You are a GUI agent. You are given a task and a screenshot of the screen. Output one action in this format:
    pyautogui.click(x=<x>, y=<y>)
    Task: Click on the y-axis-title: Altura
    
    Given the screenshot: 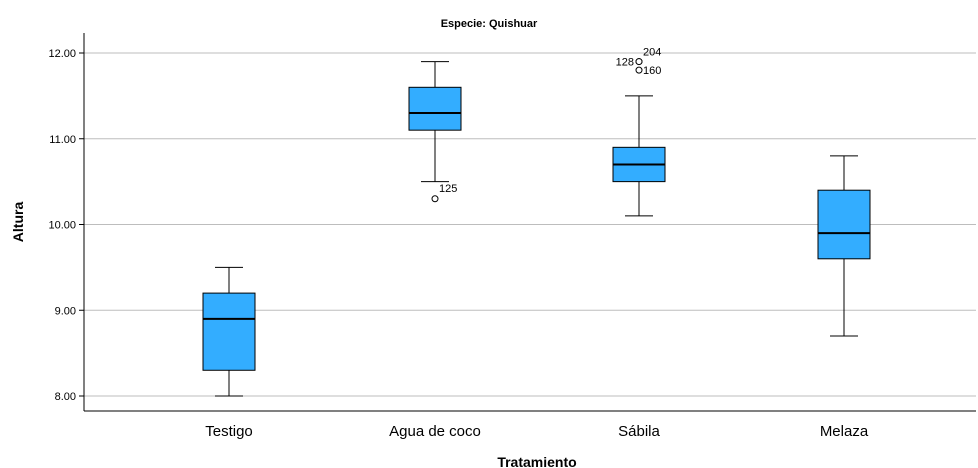 What is the action you would take?
    pyautogui.click(x=18, y=222)
    